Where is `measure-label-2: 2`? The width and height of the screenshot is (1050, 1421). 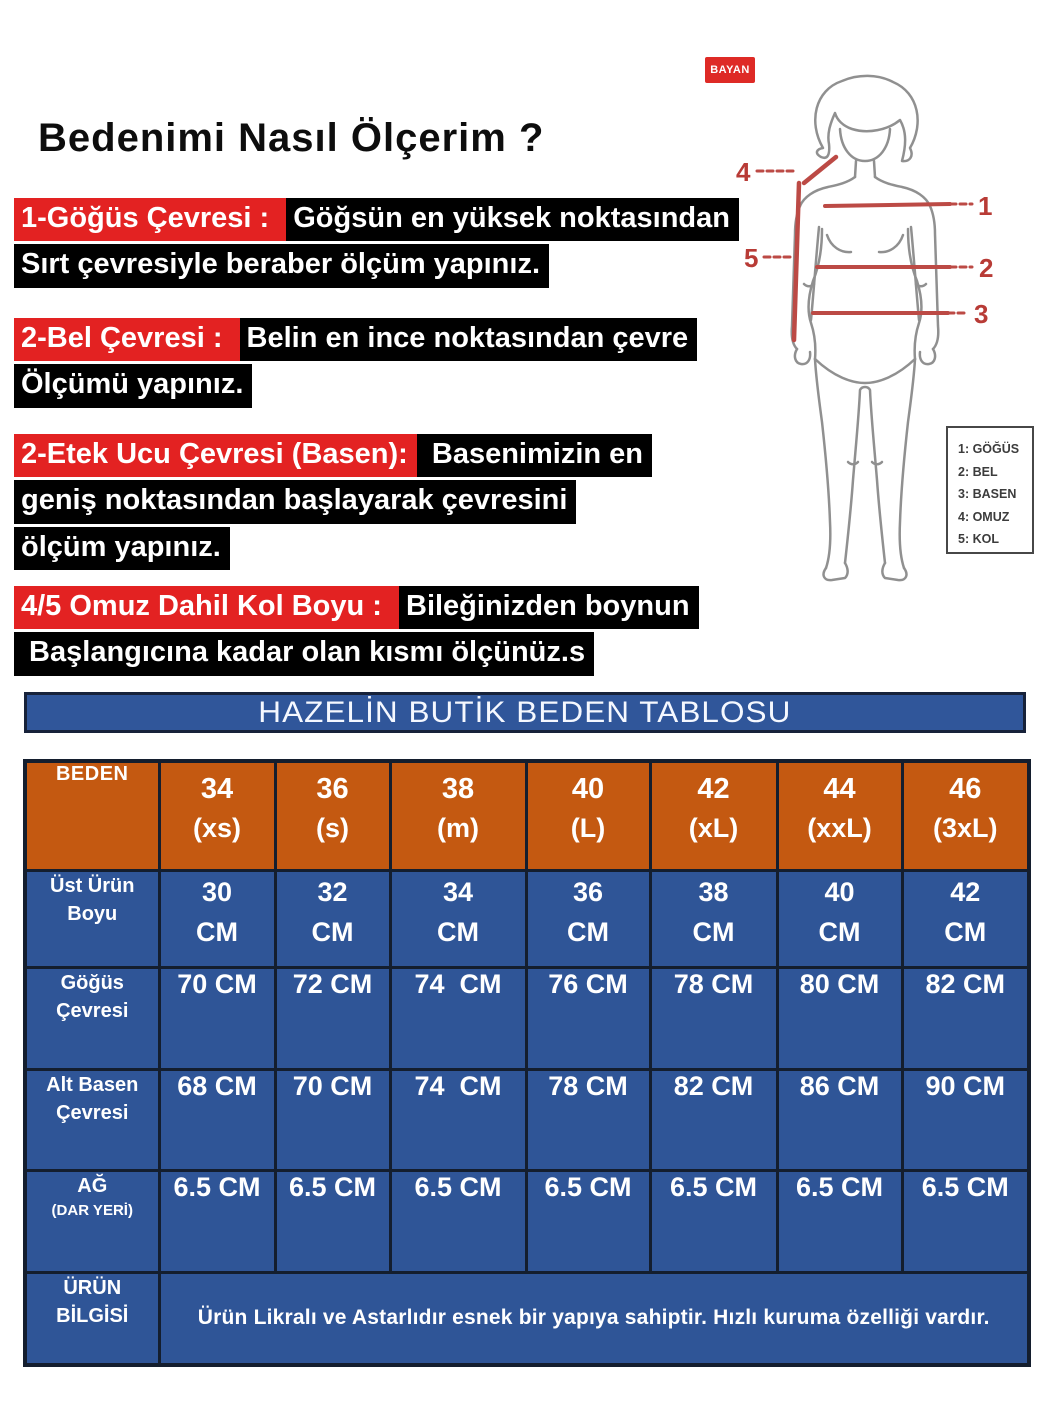 measure-label-2: 2 is located at coordinates (986, 268).